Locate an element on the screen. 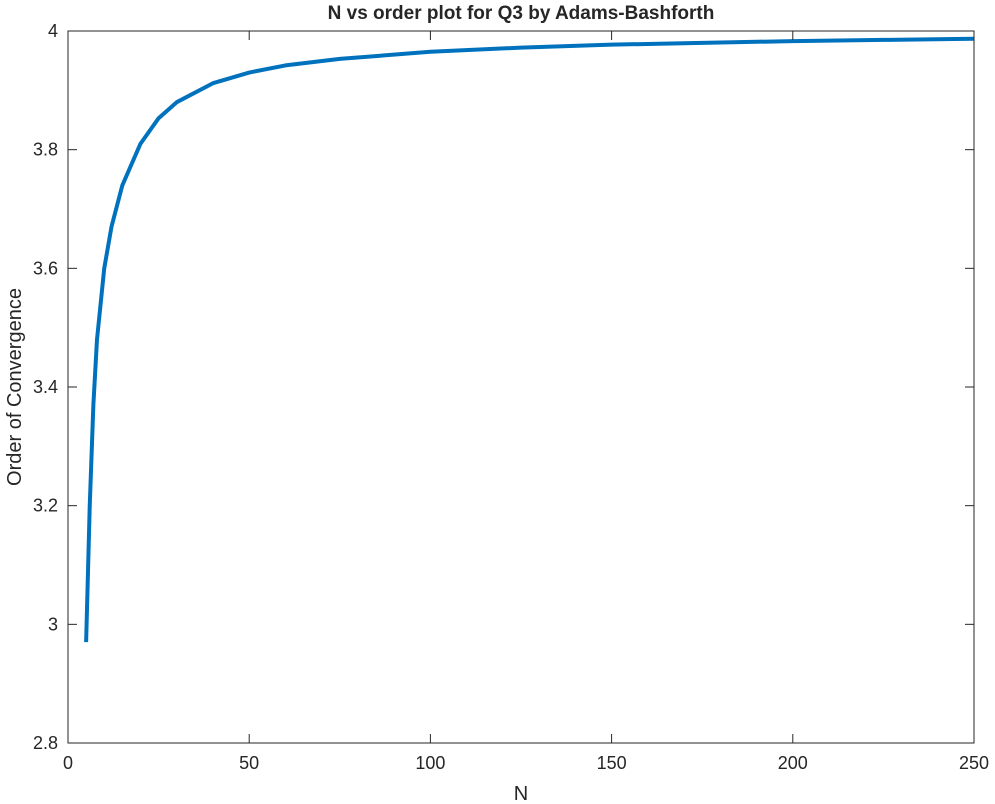  x-tick-label: 50 is located at coordinates (249, 763).